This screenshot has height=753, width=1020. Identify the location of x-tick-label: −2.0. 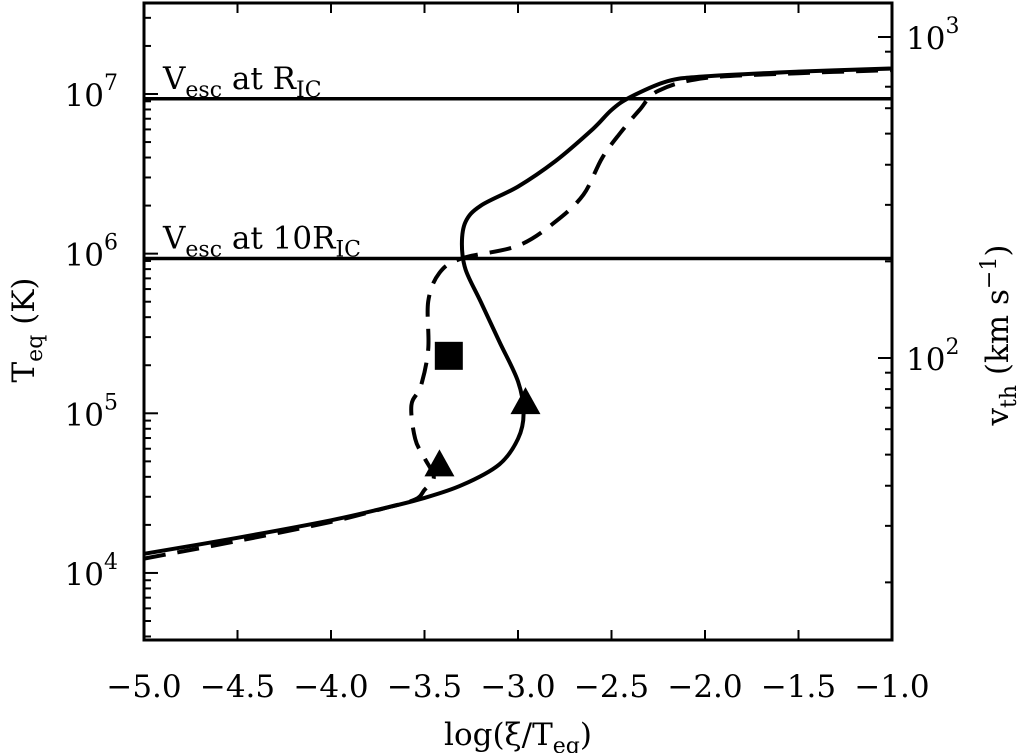
(704, 687).